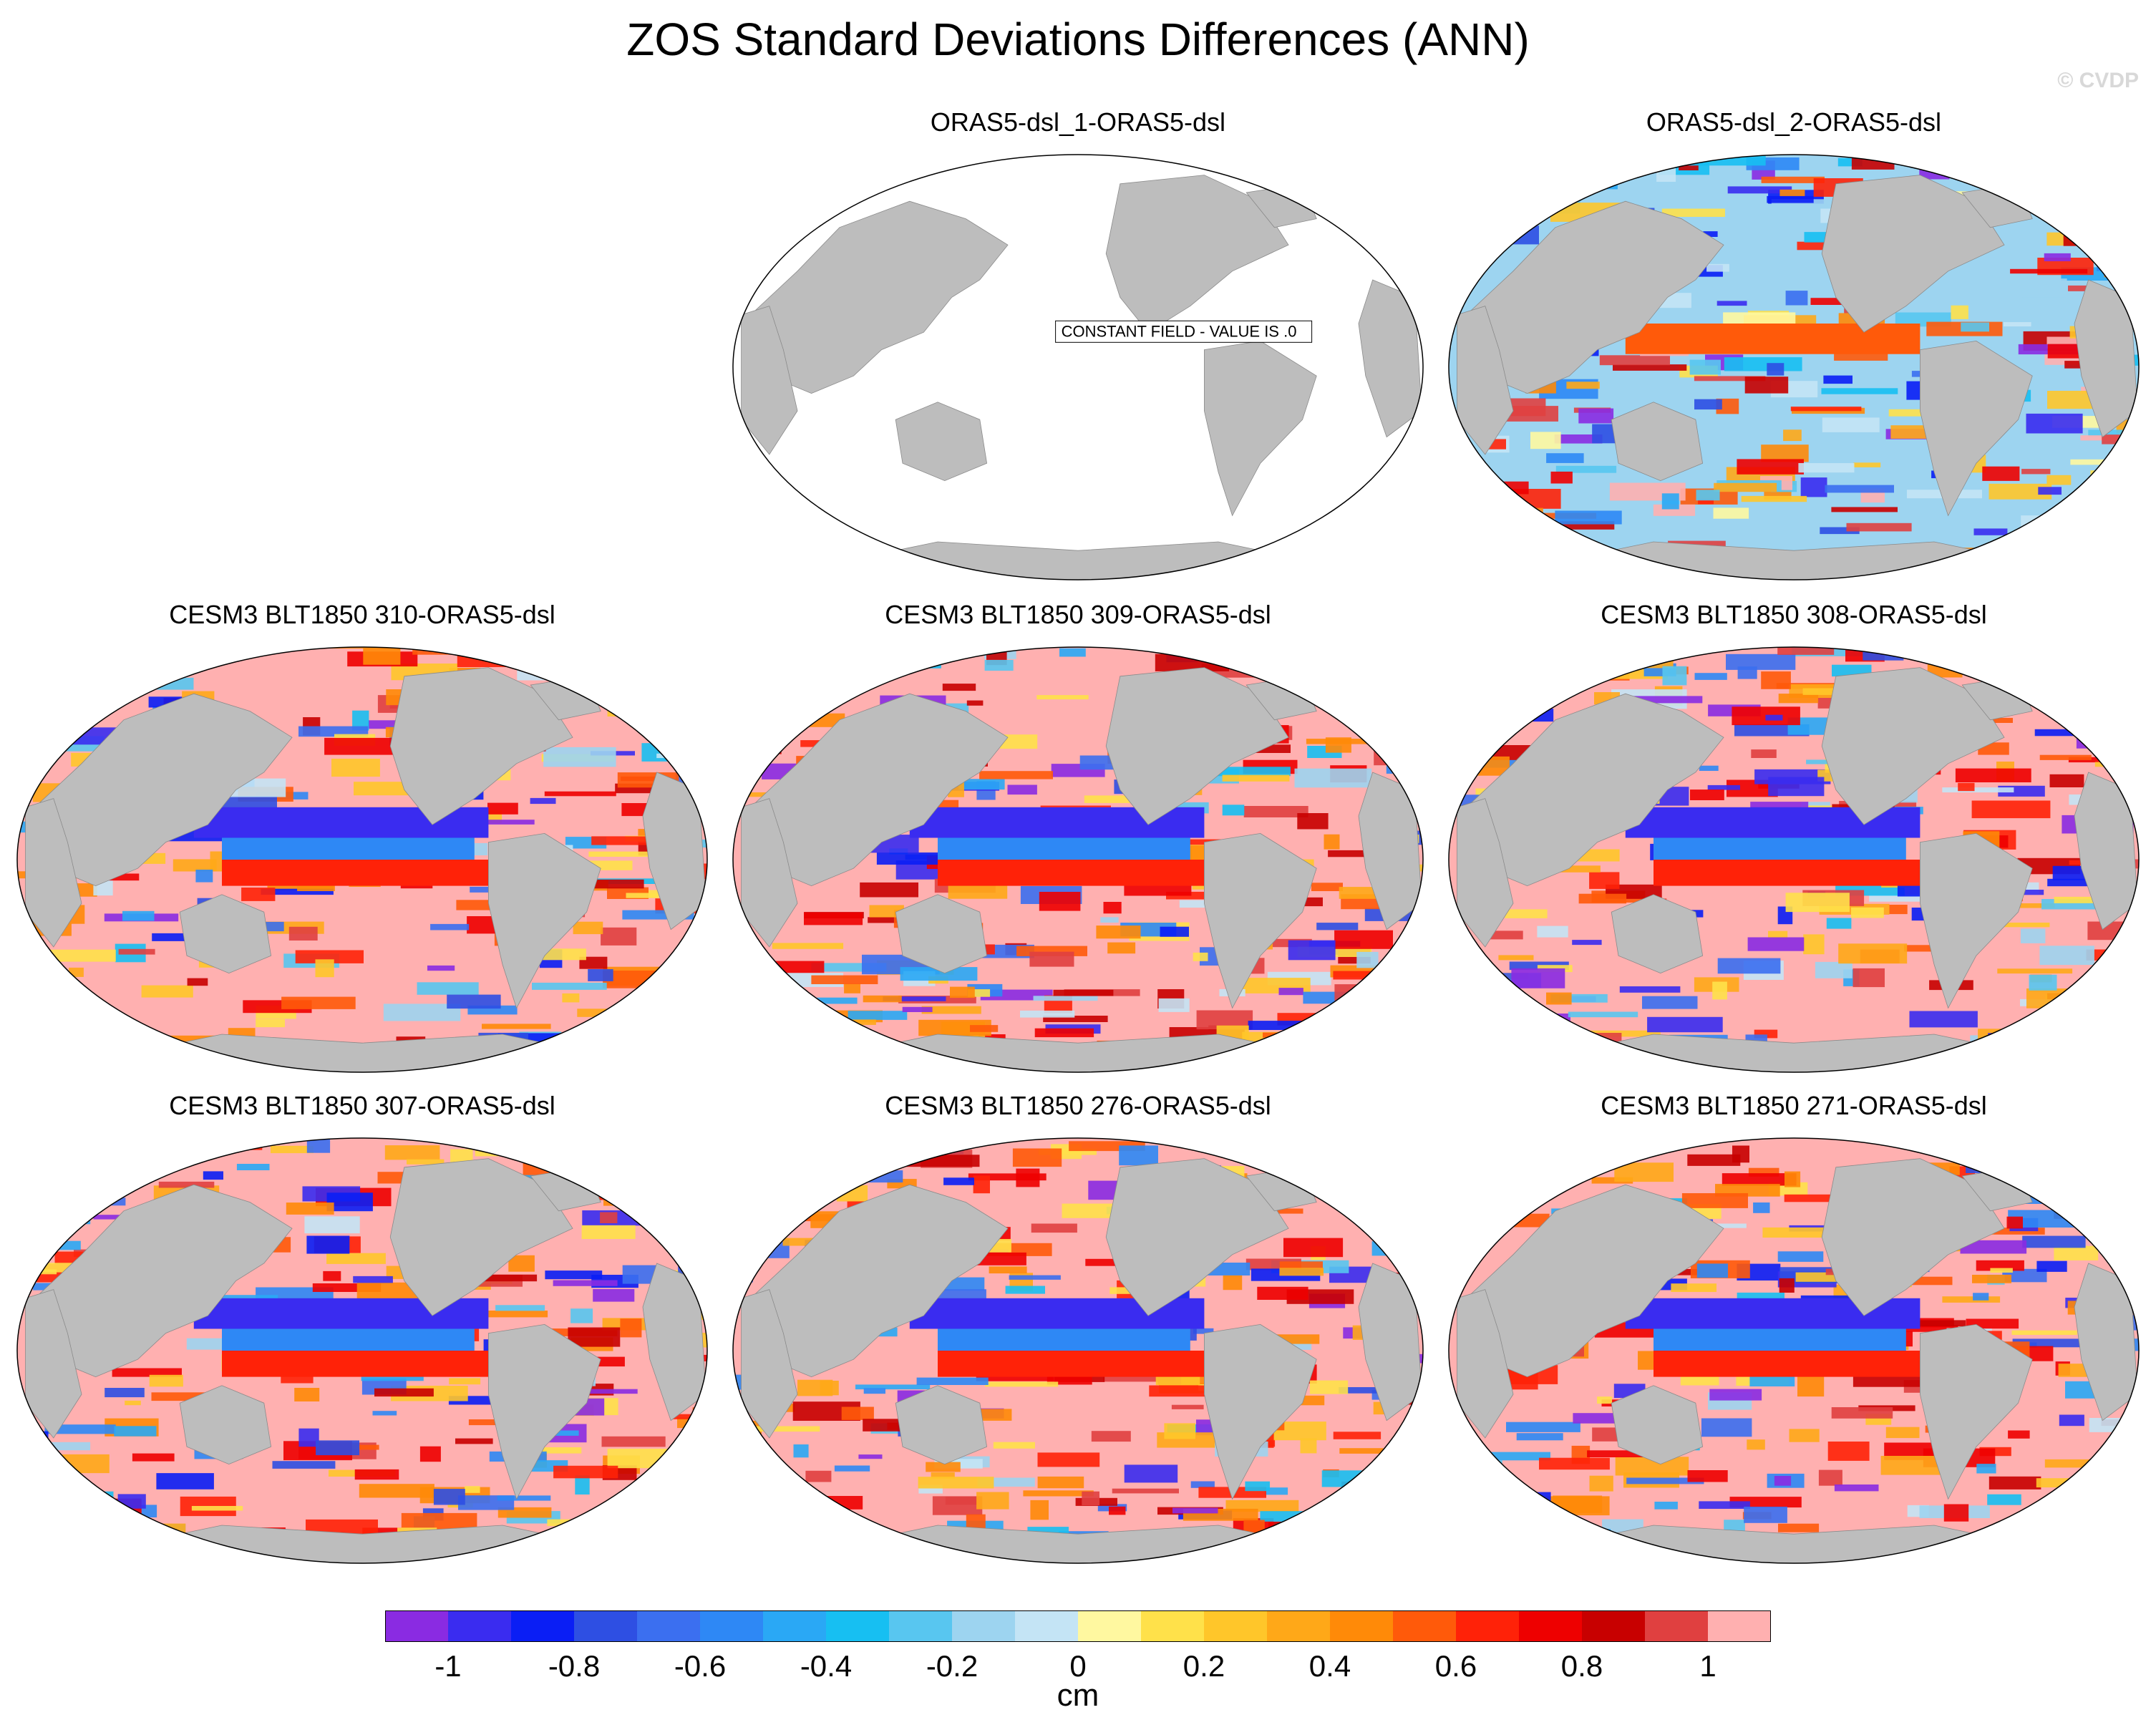 Image resolution: width=2156 pixels, height=1730 pixels. Describe the element at coordinates (1794, 614) in the screenshot. I see `panel-title: CESM3 BLT1850 308-ORAS5-dsl` at that location.